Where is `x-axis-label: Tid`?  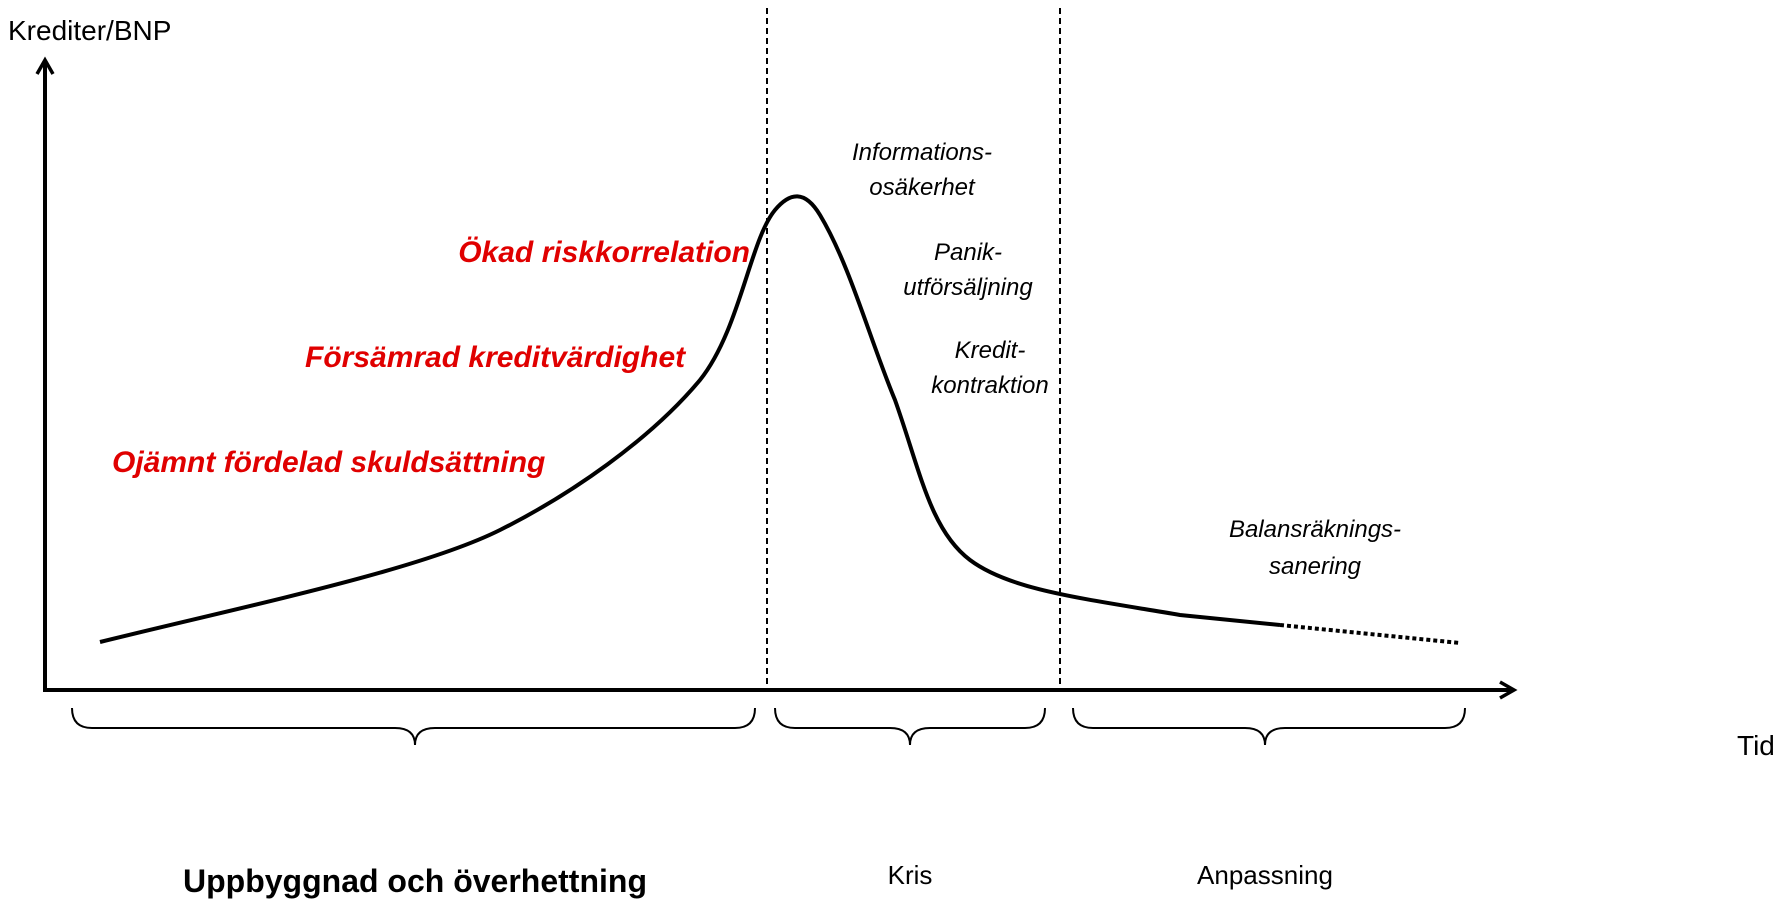 x-axis-label: Tid is located at coordinates (1756, 745).